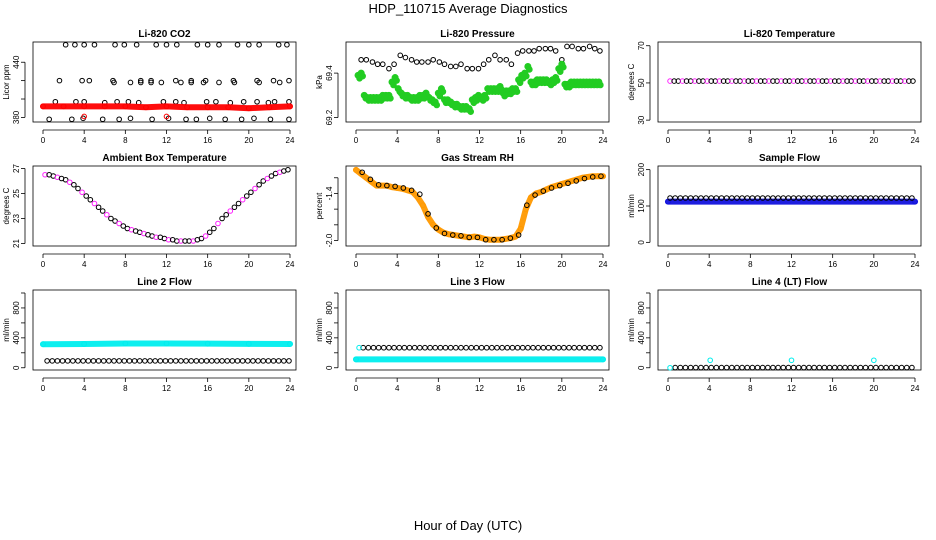 This screenshot has width=936, height=540. I want to click on x-tick-label: 4, so click(709, 264).